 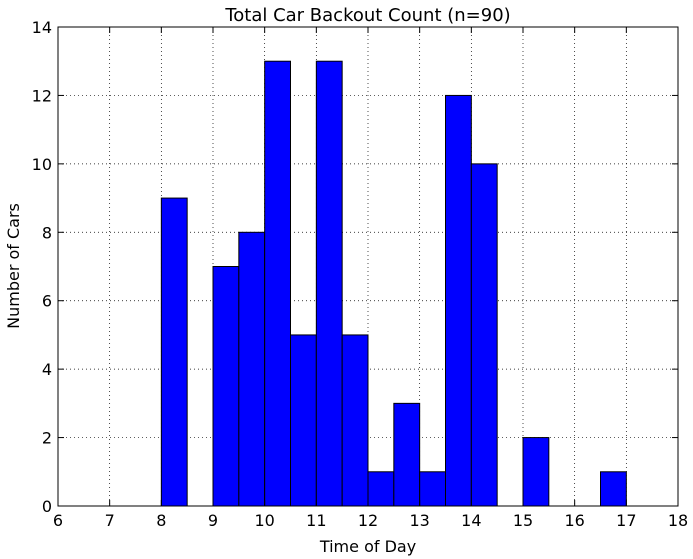 What do you see at coordinates (161, 520) in the screenshot?
I see `x-tick-label: 8` at bounding box center [161, 520].